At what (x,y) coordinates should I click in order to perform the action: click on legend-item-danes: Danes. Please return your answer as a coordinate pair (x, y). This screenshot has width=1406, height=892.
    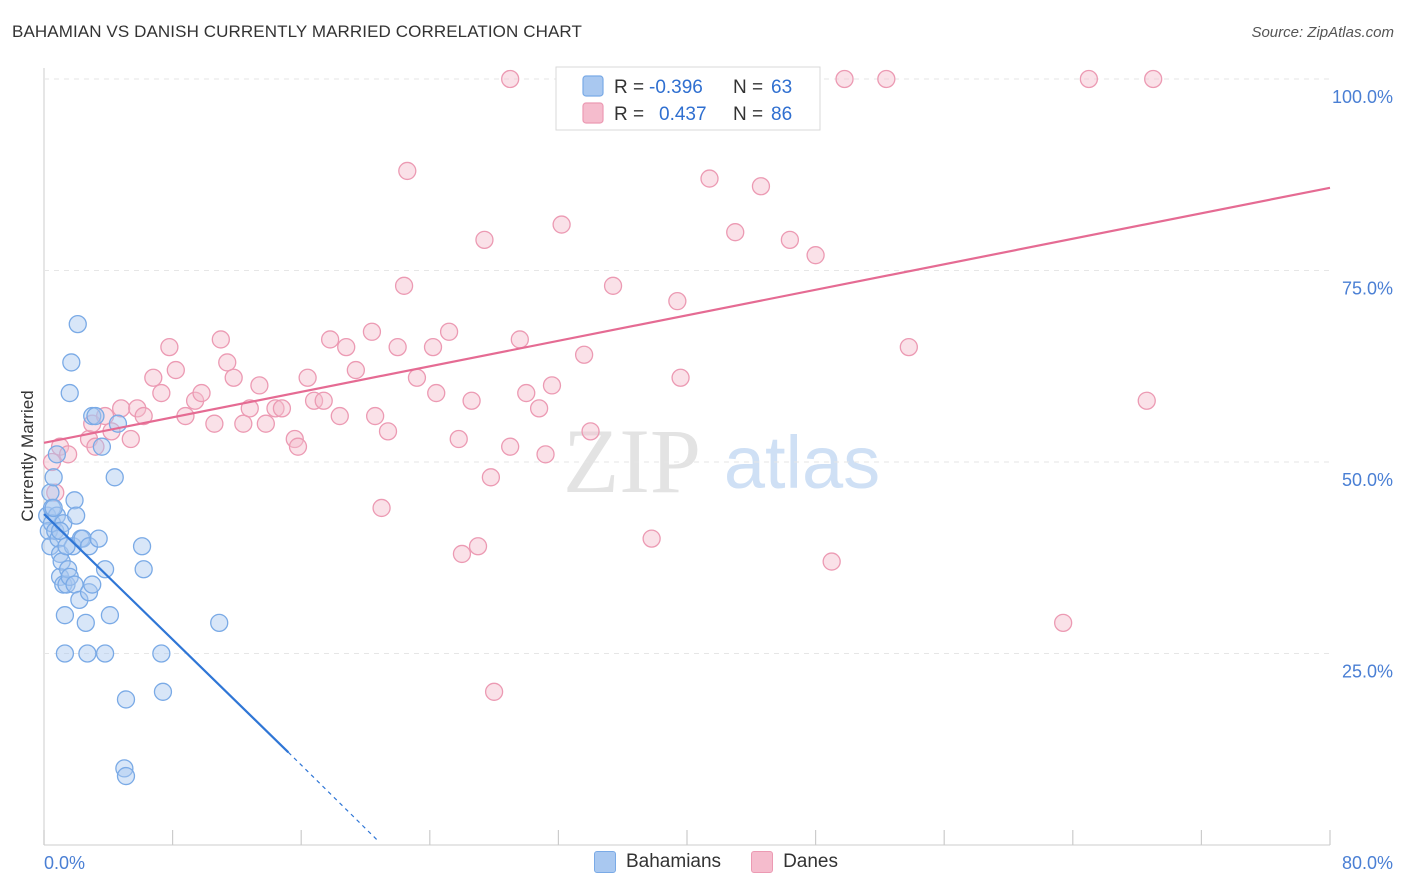
    Looking at the image, I should click on (794, 862).